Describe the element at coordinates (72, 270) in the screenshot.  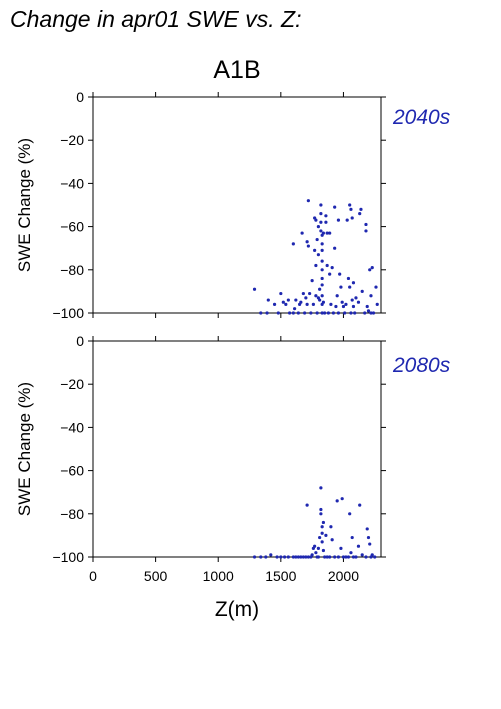
I see `y-tick-label: −80` at that location.